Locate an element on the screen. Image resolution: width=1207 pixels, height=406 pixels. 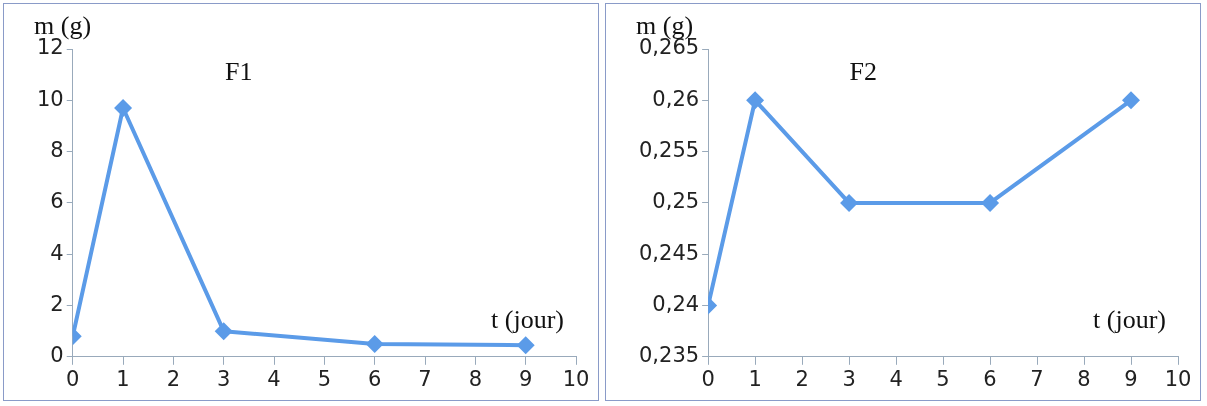
chart-title: F2 is located at coordinates (863, 71).